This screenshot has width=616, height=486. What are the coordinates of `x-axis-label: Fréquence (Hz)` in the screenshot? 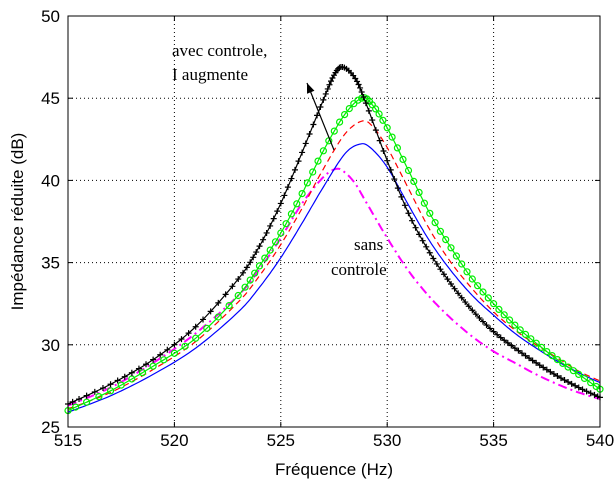 It's located at (334, 469).